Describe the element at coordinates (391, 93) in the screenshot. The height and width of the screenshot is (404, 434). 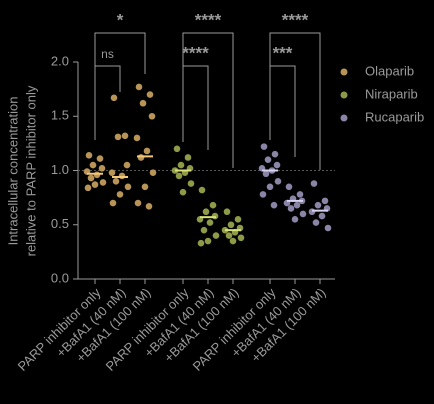
I see `legend-label: Niraparib` at that location.